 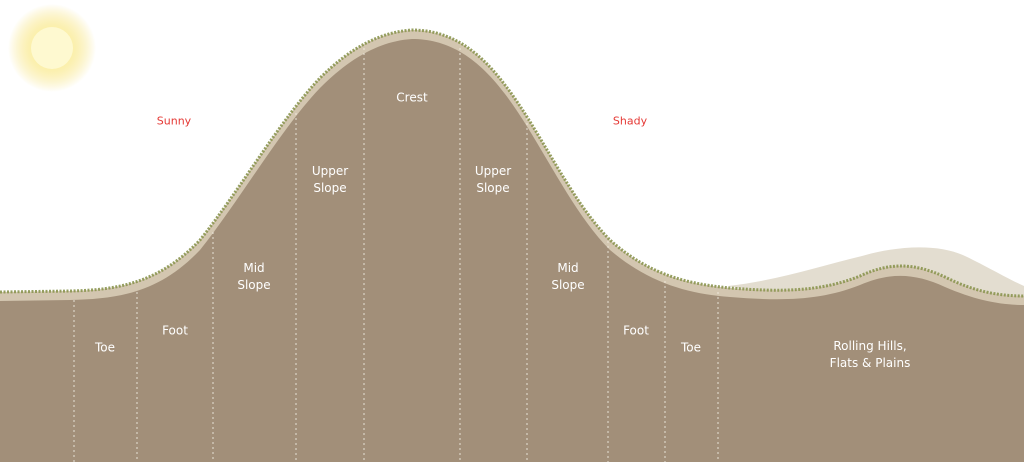 What do you see at coordinates (630, 121) in the screenshot?
I see `aspect-label-shady: Shady` at bounding box center [630, 121].